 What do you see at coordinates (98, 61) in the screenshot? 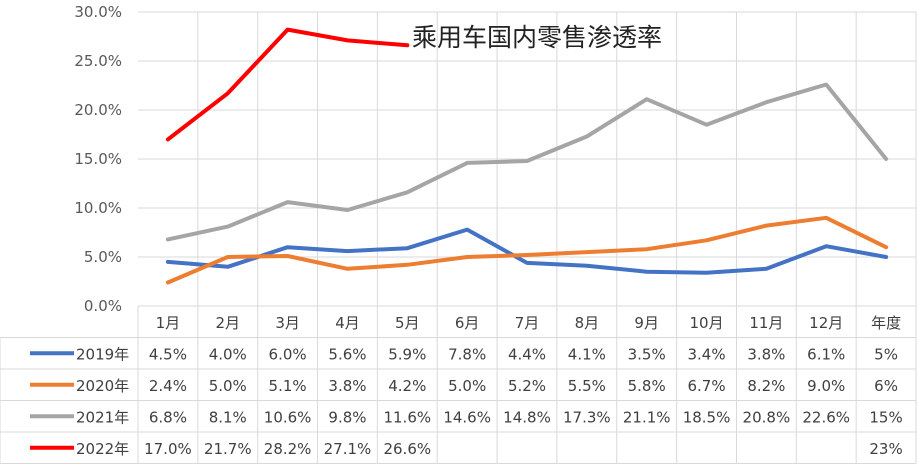
I see `y-tick-label: 25.0%` at bounding box center [98, 61].